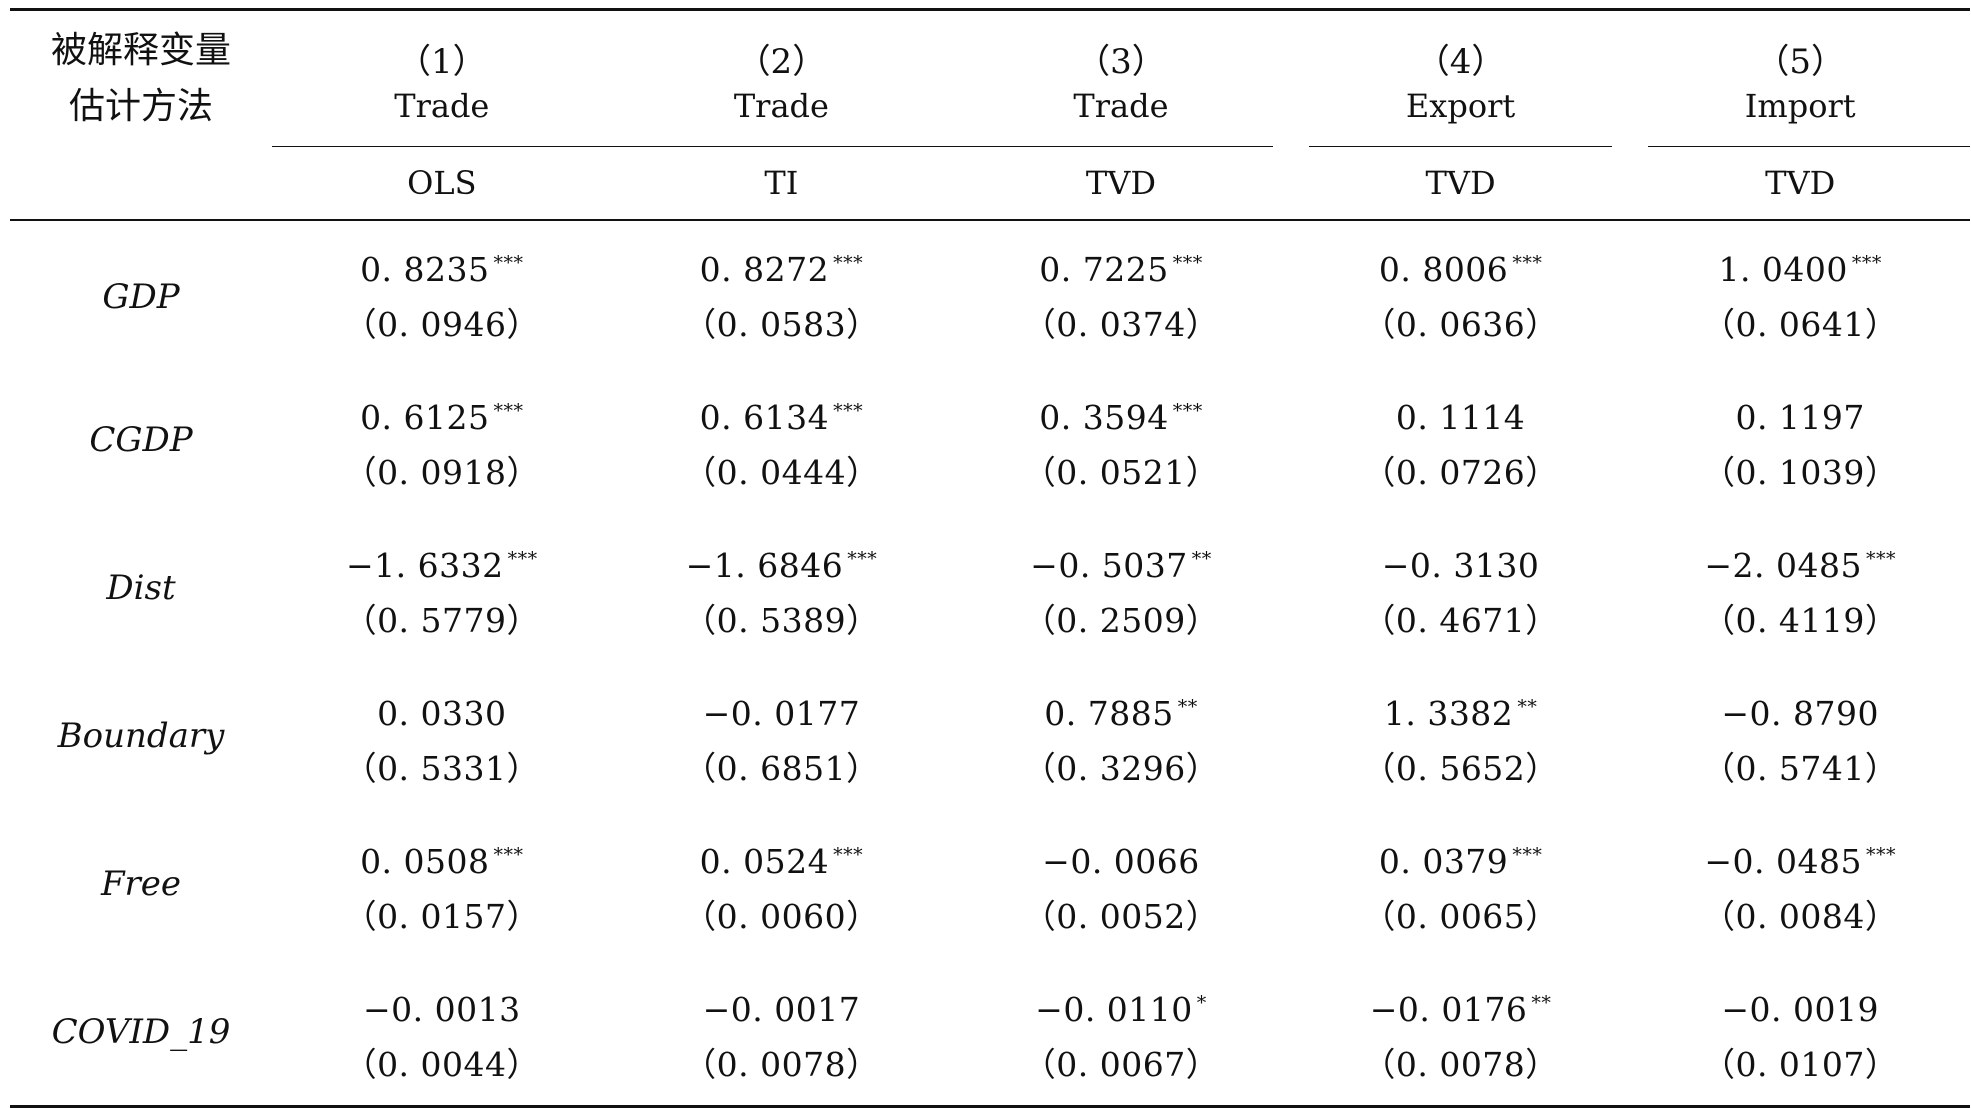 This screenshot has height=1108, width=1971. I want to click on column-dependent: Export, so click(1461, 117).